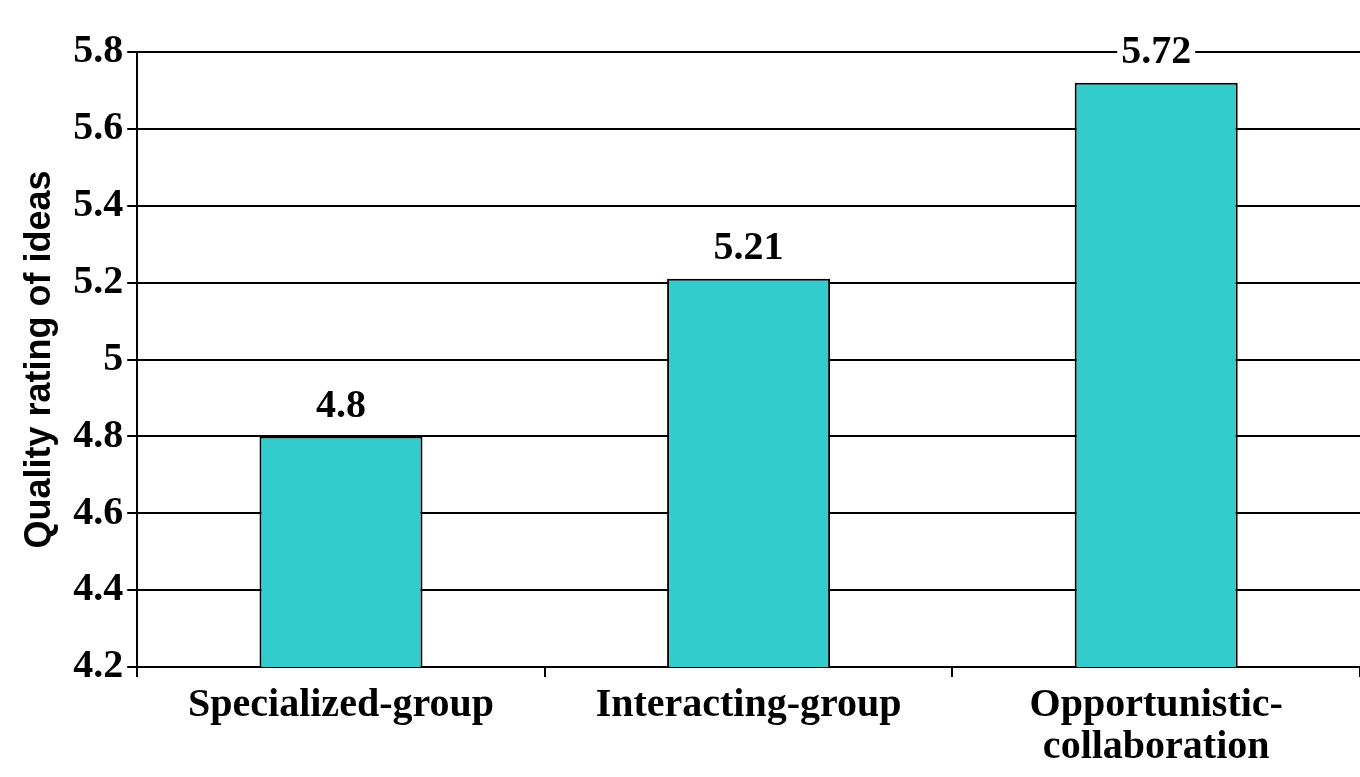  Describe the element at coordinates (748, 246) in the screenshot. I see `data-label: 5.21` at that location.